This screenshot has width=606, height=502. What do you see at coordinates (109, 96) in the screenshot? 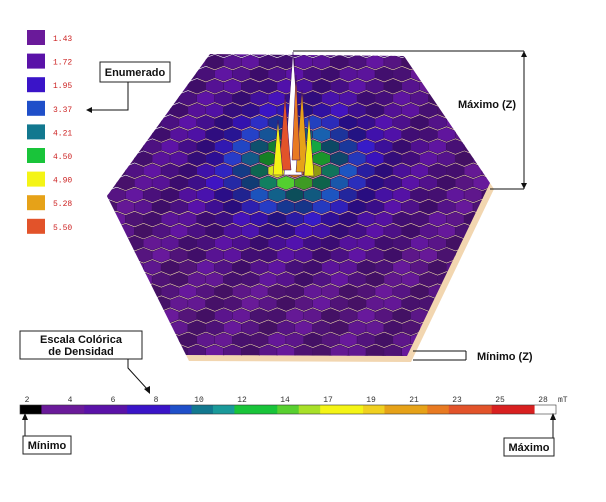
I see `enumerado-pointer` at bounding box center [109, 96].